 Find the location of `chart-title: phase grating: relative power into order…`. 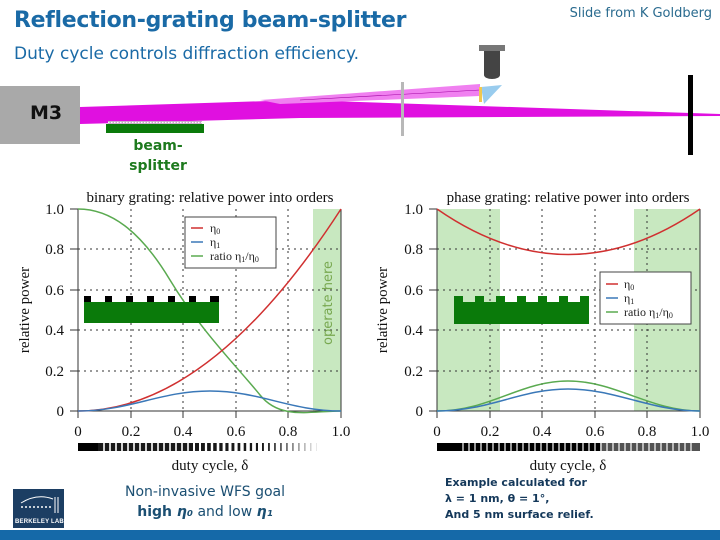

chart-title: phase grating: relative power into order… is located at coordinates (568, 198).